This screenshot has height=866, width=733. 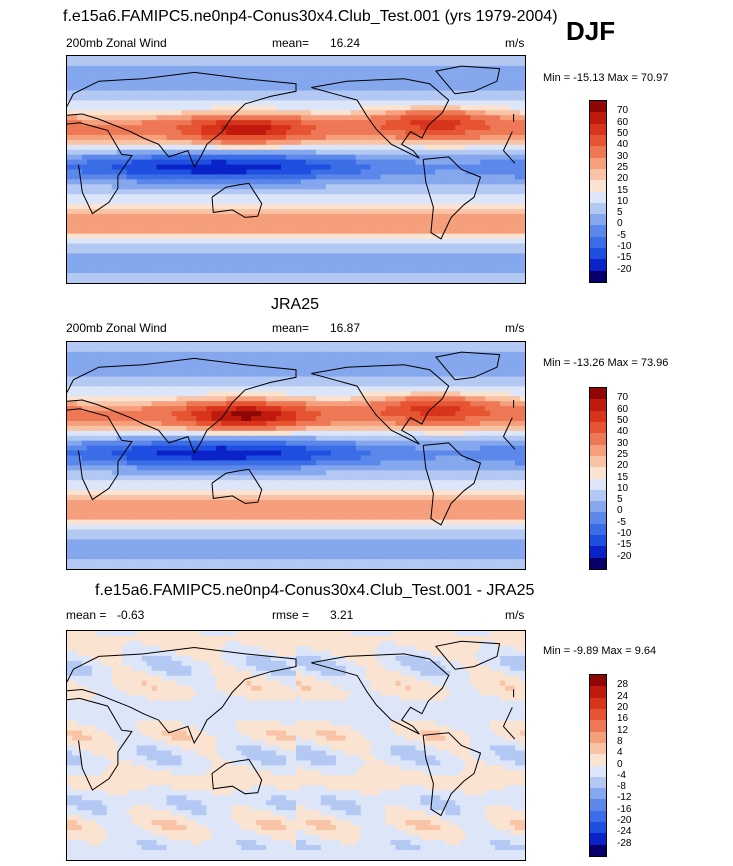 I want to click on colorbar-tick-label: -24, so click(x=624, y=832).